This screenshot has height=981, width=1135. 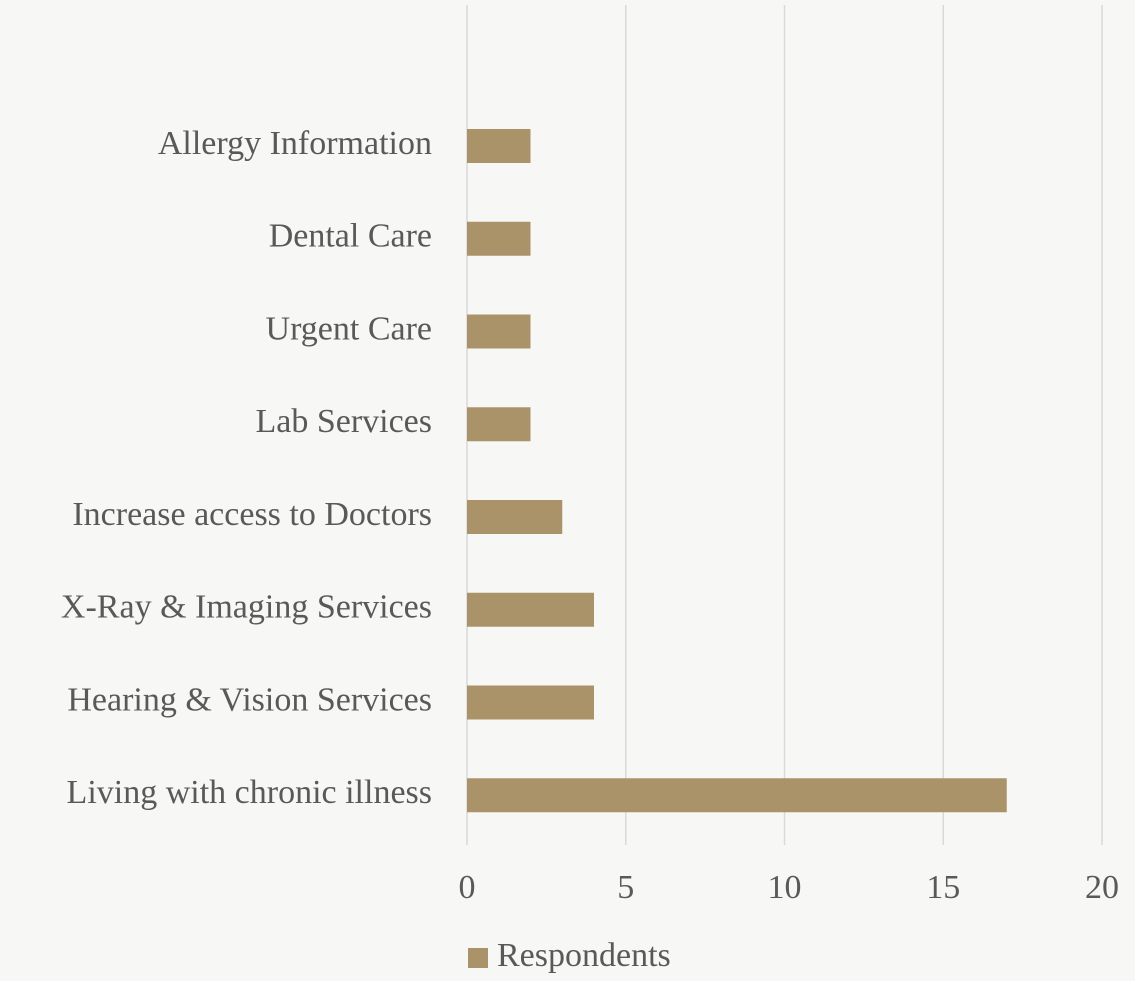 I want to click on y-tick-label: Allergy Information, so click(x=295, y=143).